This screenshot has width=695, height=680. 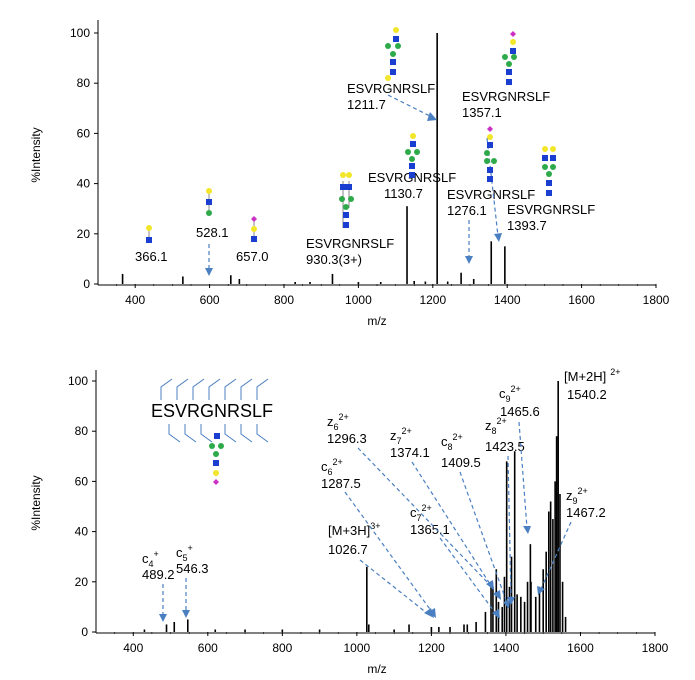 I want to click on ion-m2h-label: [M+2H] 2+, so click(x=592, y=375).